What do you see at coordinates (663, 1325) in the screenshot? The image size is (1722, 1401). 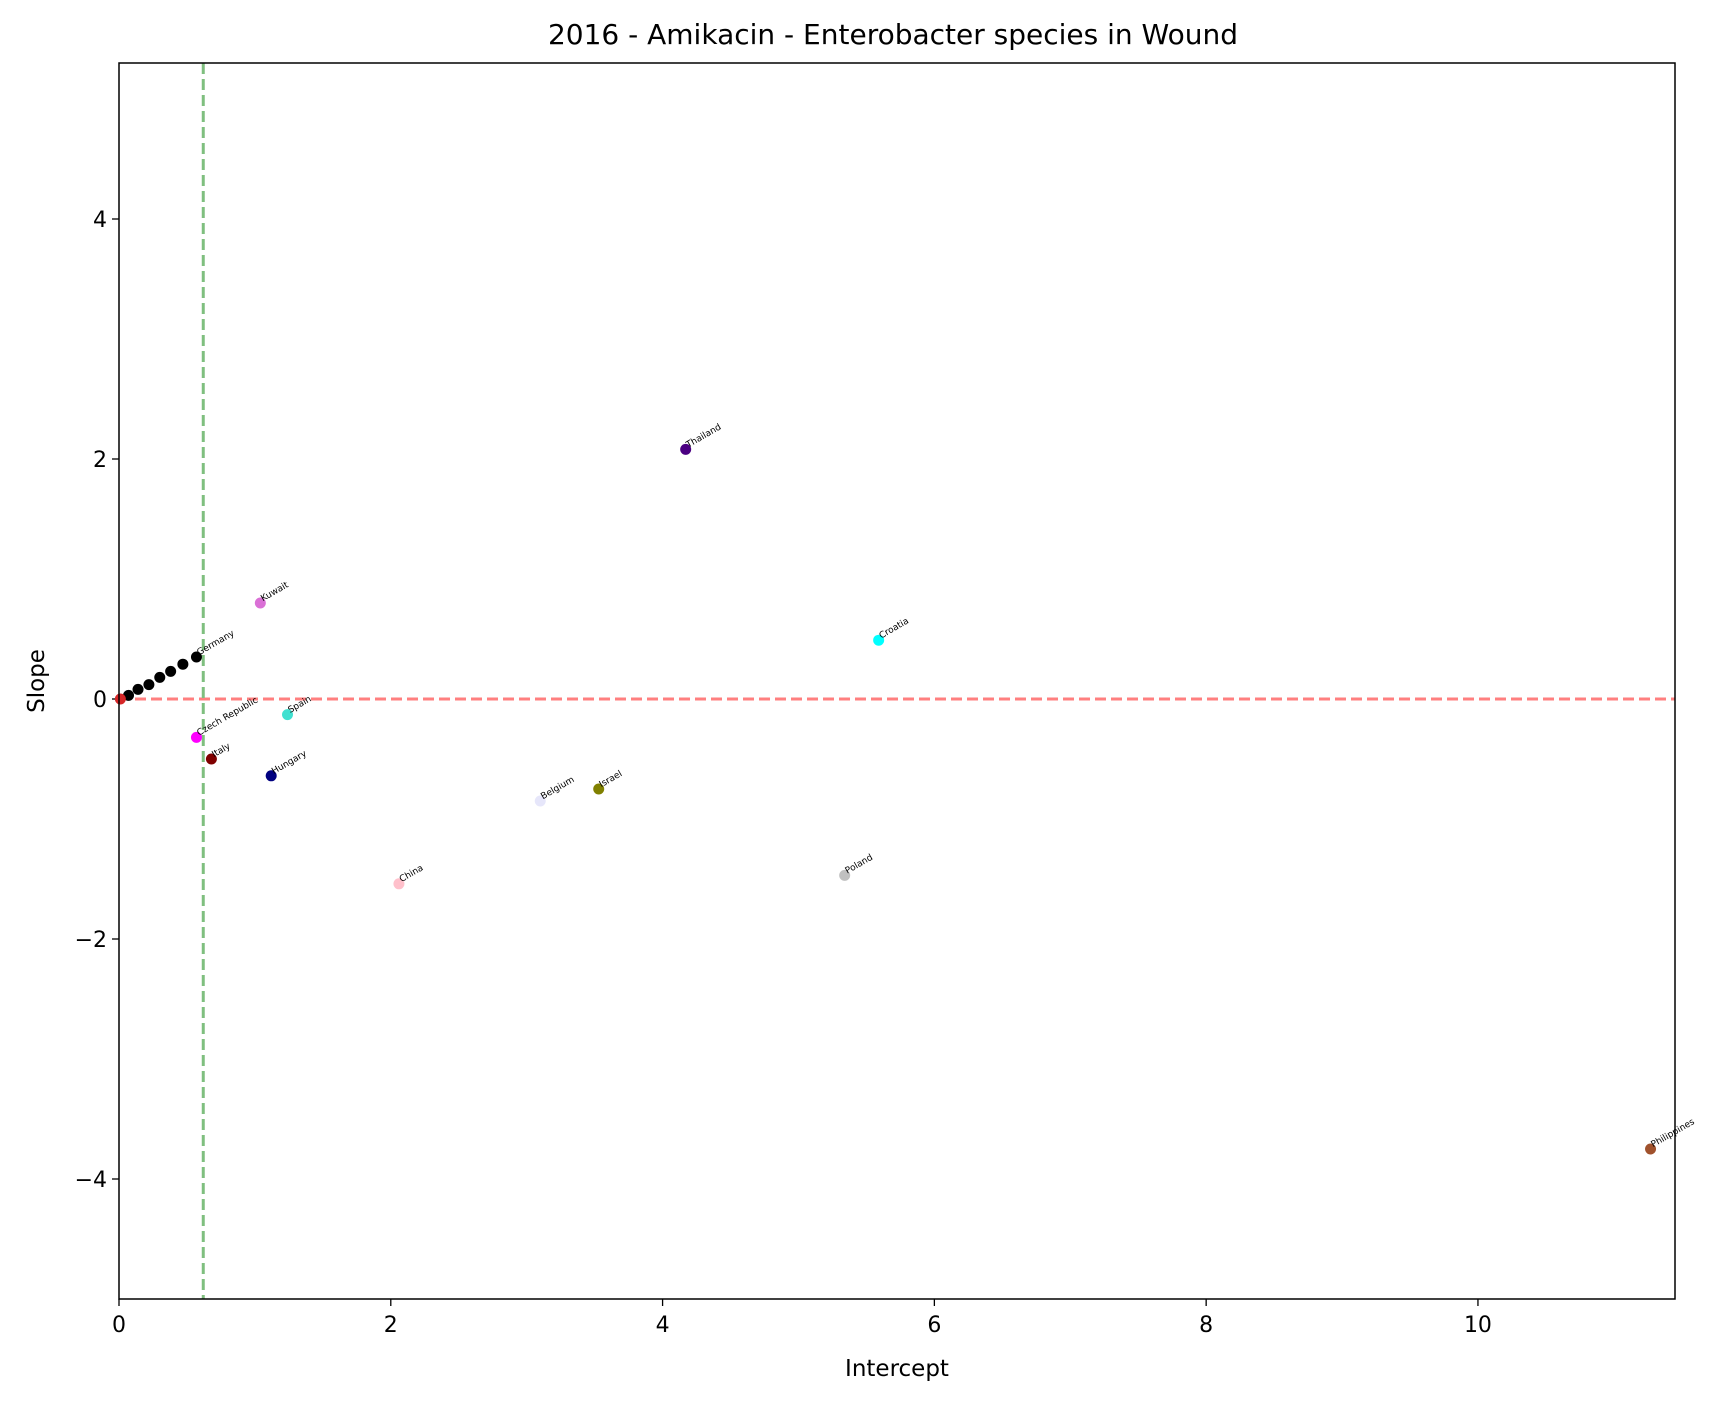 I see `x-tick-label: 4` at bounding box center [663, 1325].